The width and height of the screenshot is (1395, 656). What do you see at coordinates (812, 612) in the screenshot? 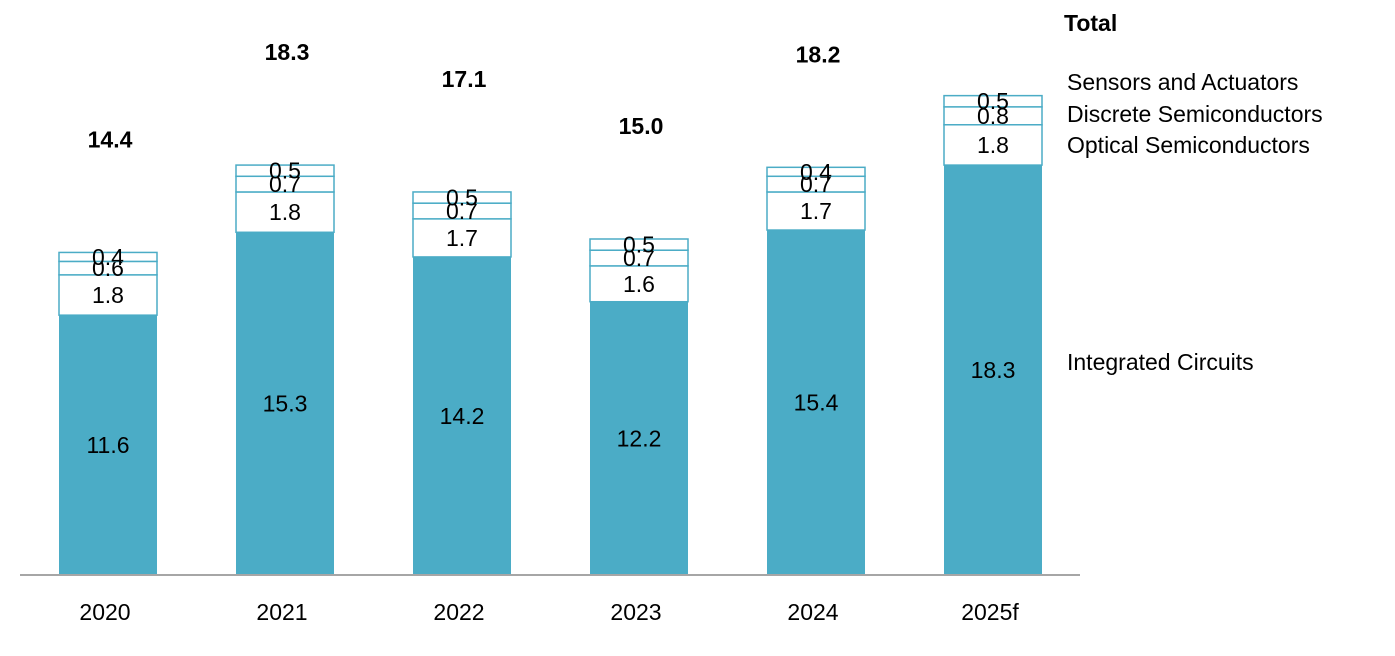
I see `x-tick-label: 2024` at bounding box center [812, 612].